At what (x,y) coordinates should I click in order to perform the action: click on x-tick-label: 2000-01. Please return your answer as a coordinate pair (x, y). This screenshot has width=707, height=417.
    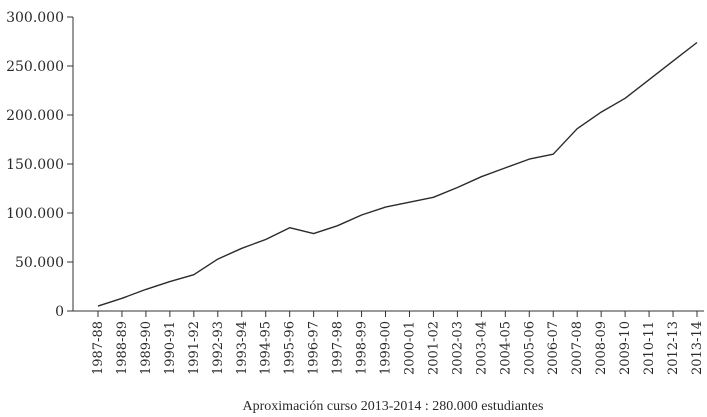
    Looking at the image, I should click on (409, 348).